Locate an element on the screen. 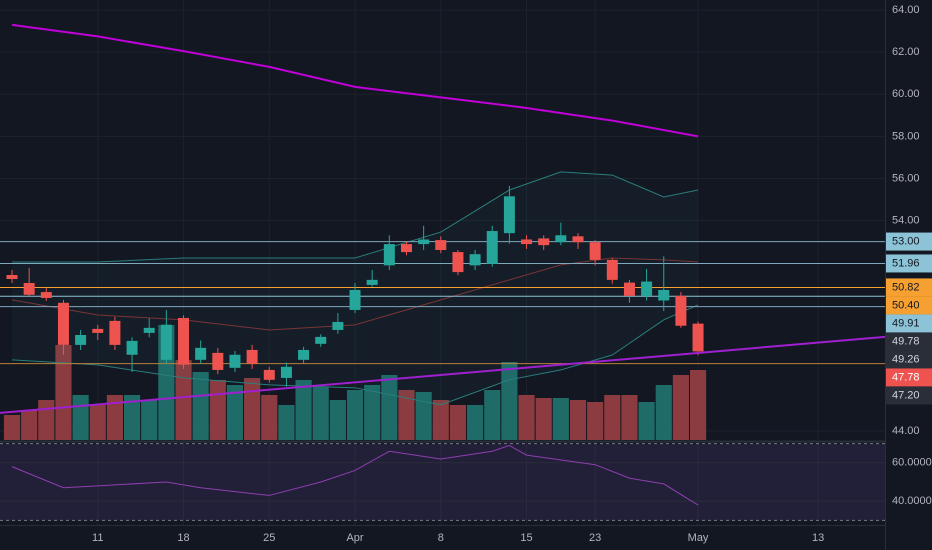 The width and height of the screenshot is (932, 550). rsi-band-fill is located at coordinates (442, 482).